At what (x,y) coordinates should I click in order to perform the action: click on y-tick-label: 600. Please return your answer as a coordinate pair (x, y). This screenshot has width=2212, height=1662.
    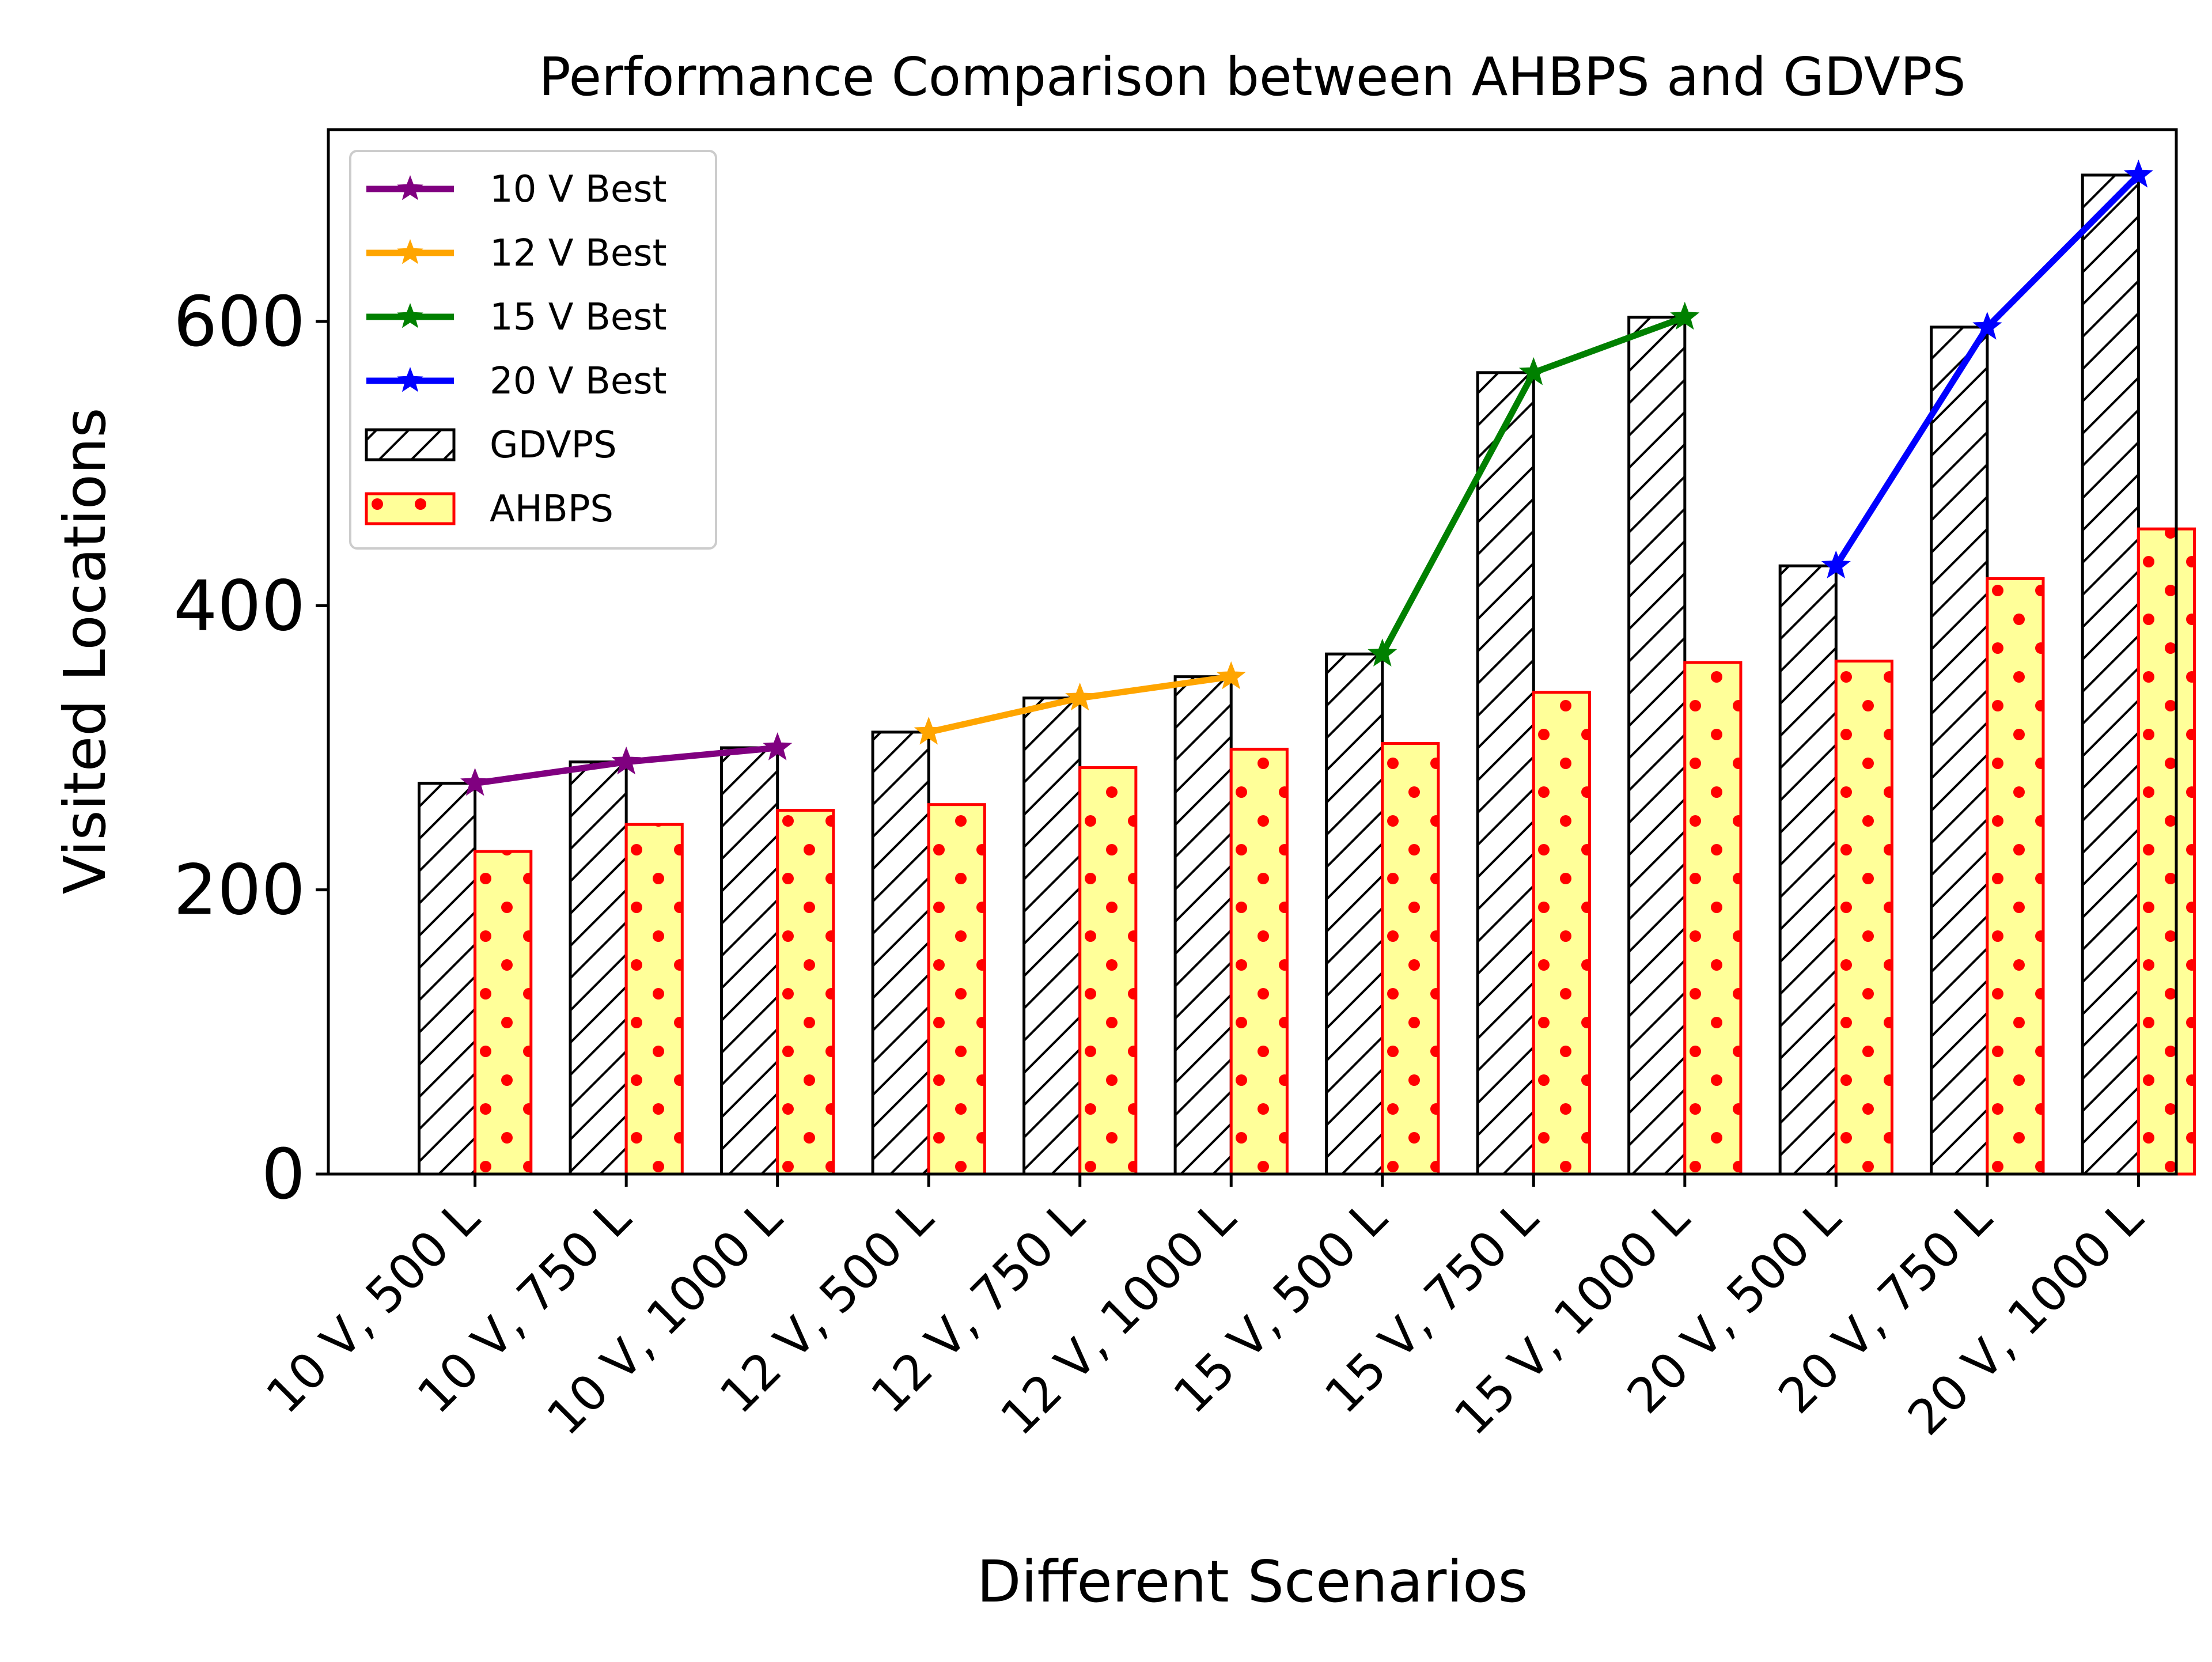
    Looking at the image, I should click on (239, 322).